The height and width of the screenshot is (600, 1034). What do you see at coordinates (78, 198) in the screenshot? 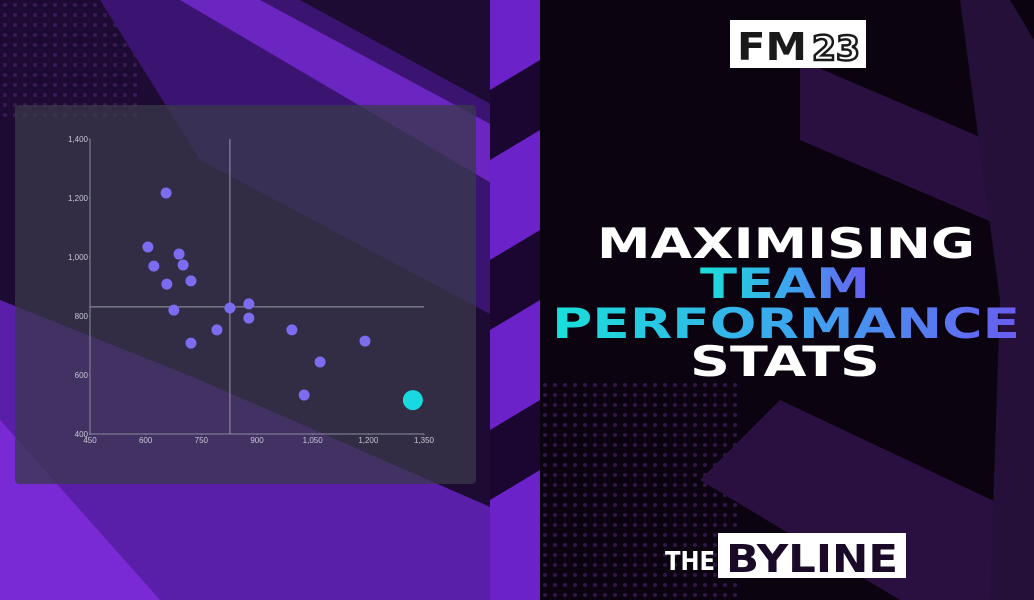
I see `y-tick-label: 1,200` at bounding box center [78, 198].